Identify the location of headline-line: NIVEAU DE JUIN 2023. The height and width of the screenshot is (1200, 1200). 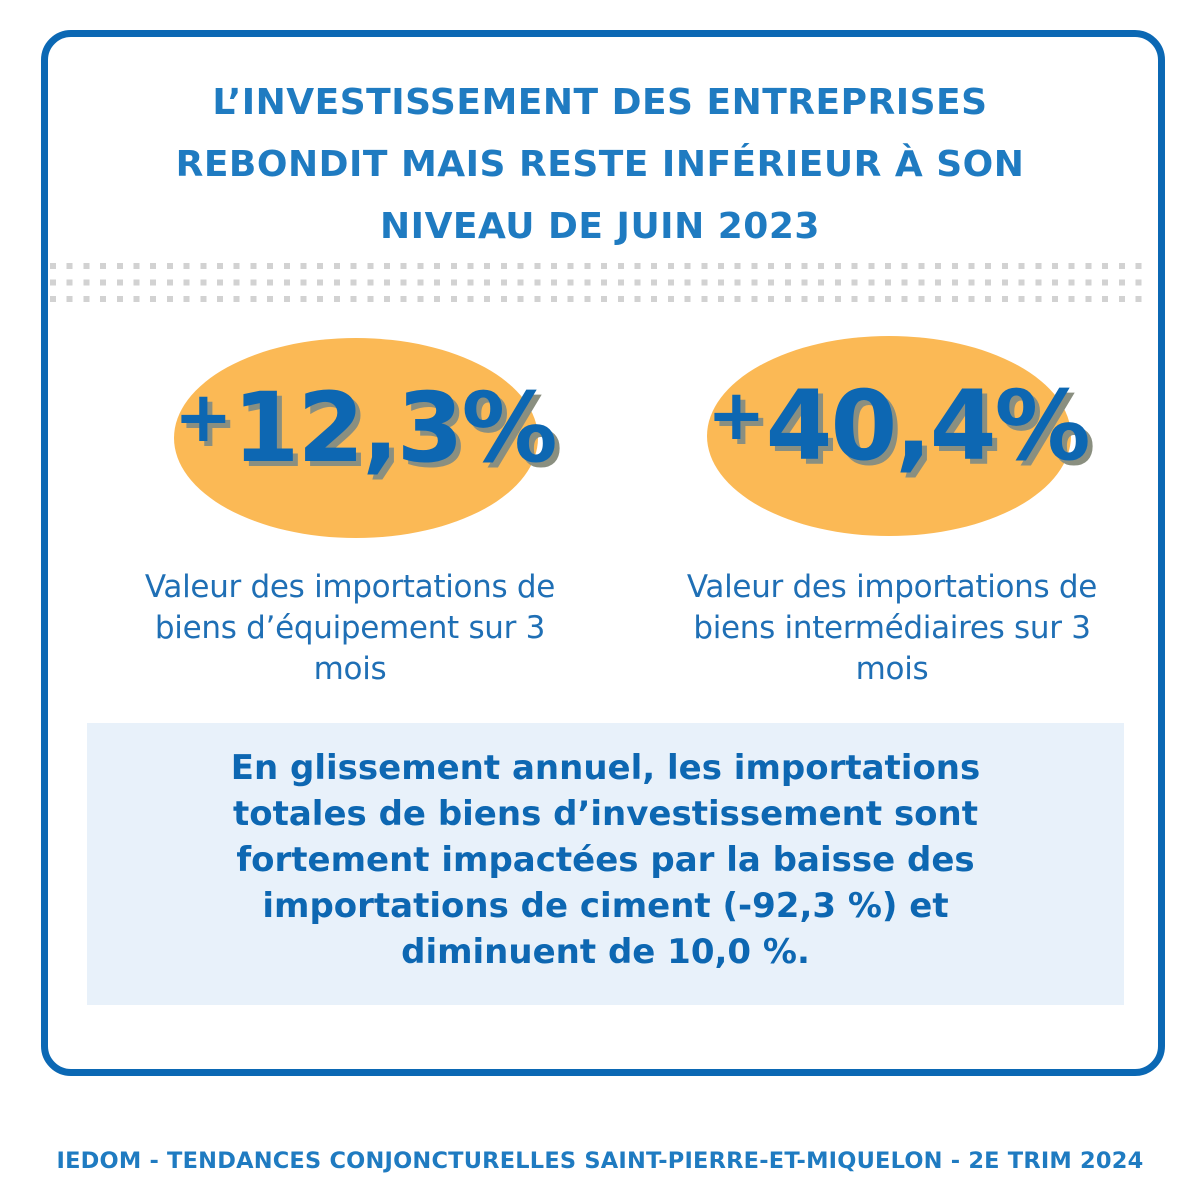
(600, 226).